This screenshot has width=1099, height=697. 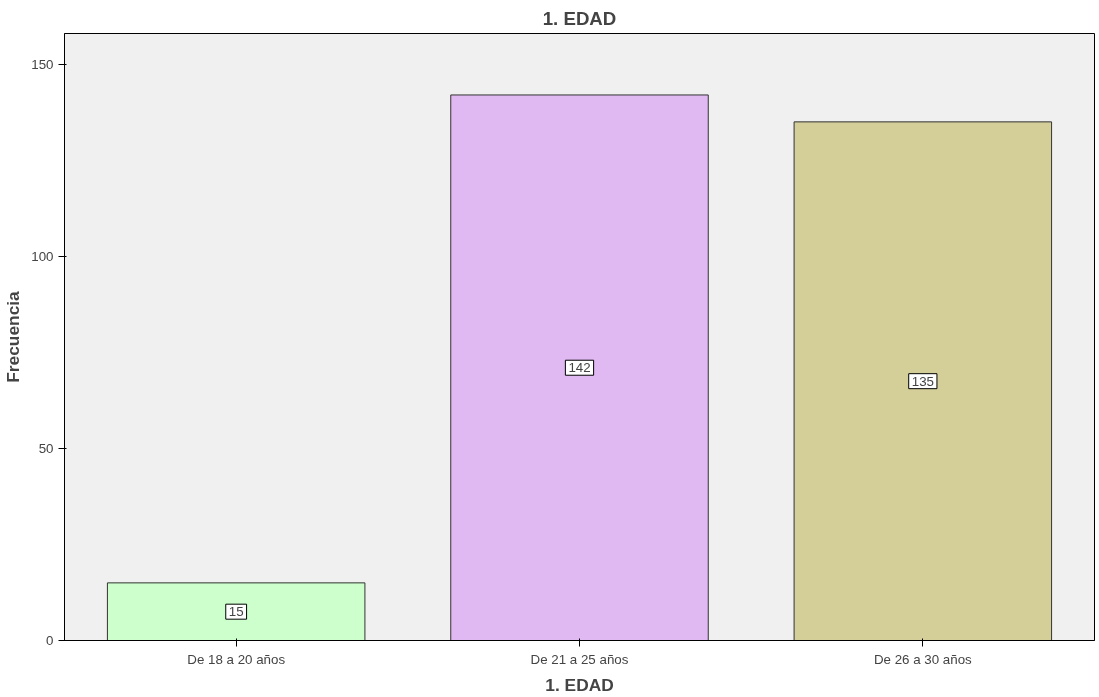 I want to click on bar, so click(x=236, y=611).